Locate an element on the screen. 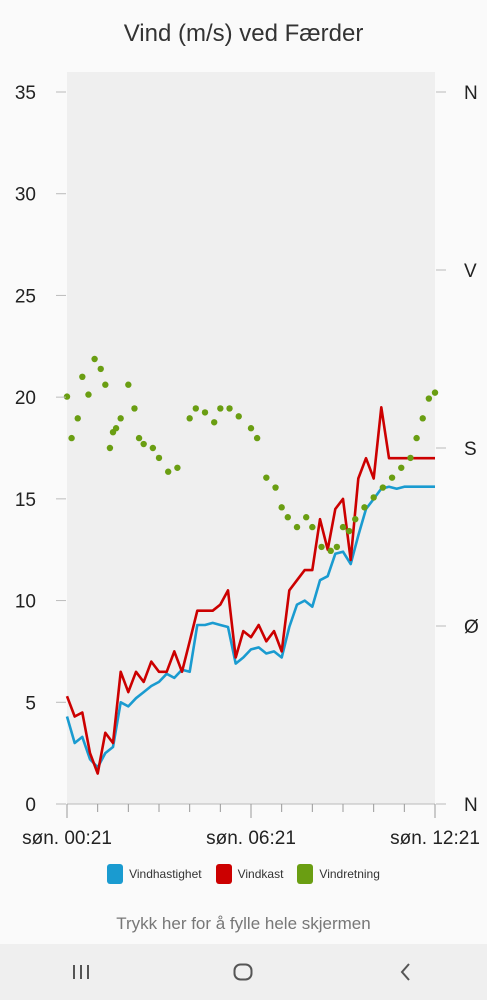  y-right-tick-label: V is located at coordinates (470, 271).